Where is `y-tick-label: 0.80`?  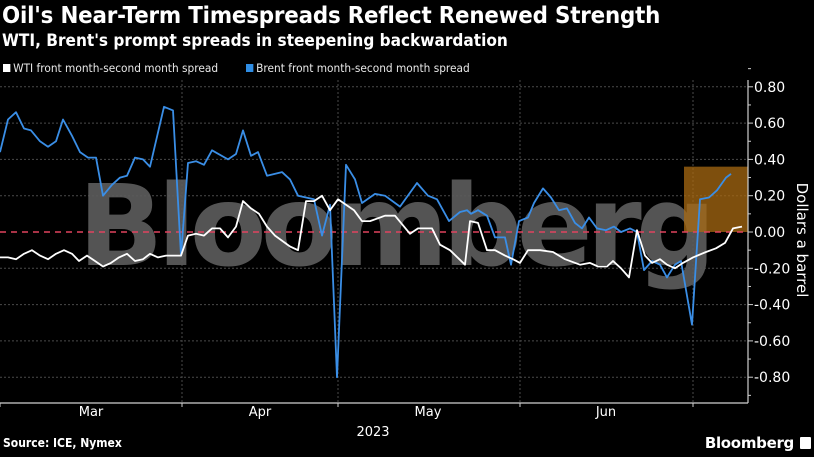 y-tick-label: 0.80 is located at coordinates (769, 88).